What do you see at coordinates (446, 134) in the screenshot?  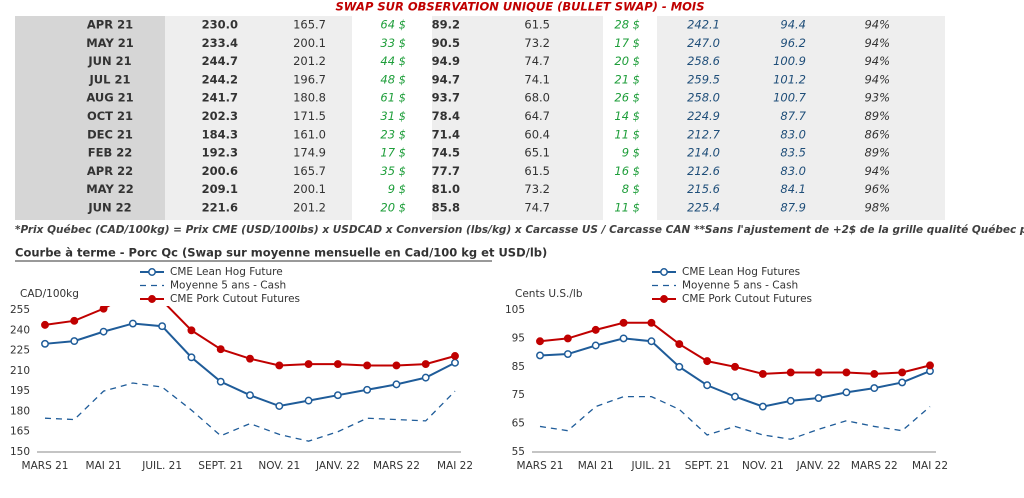 I see `table-cell: 71.4` at bounding box center [446, 134].